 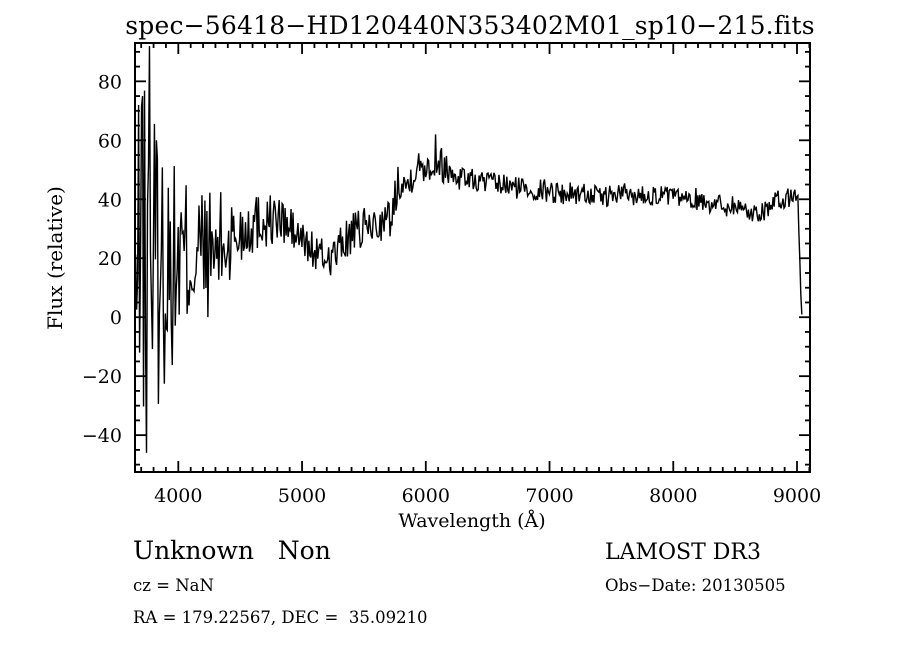 What do you see at coordinates (102, 436) in the screenshot?
I see `y-tick-label: −40` at bounding box center [102, 436].